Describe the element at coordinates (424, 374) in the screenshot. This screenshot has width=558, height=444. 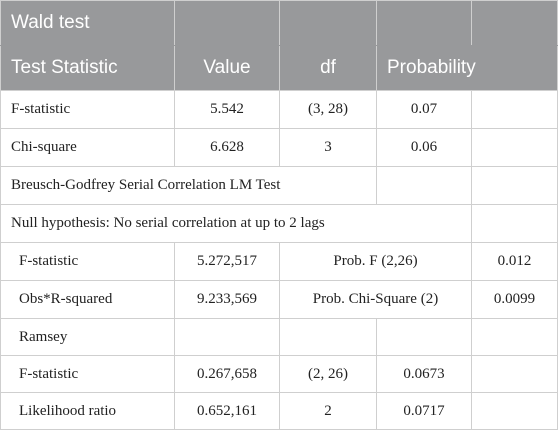
I see `row-probability: 0.0673` at that location.